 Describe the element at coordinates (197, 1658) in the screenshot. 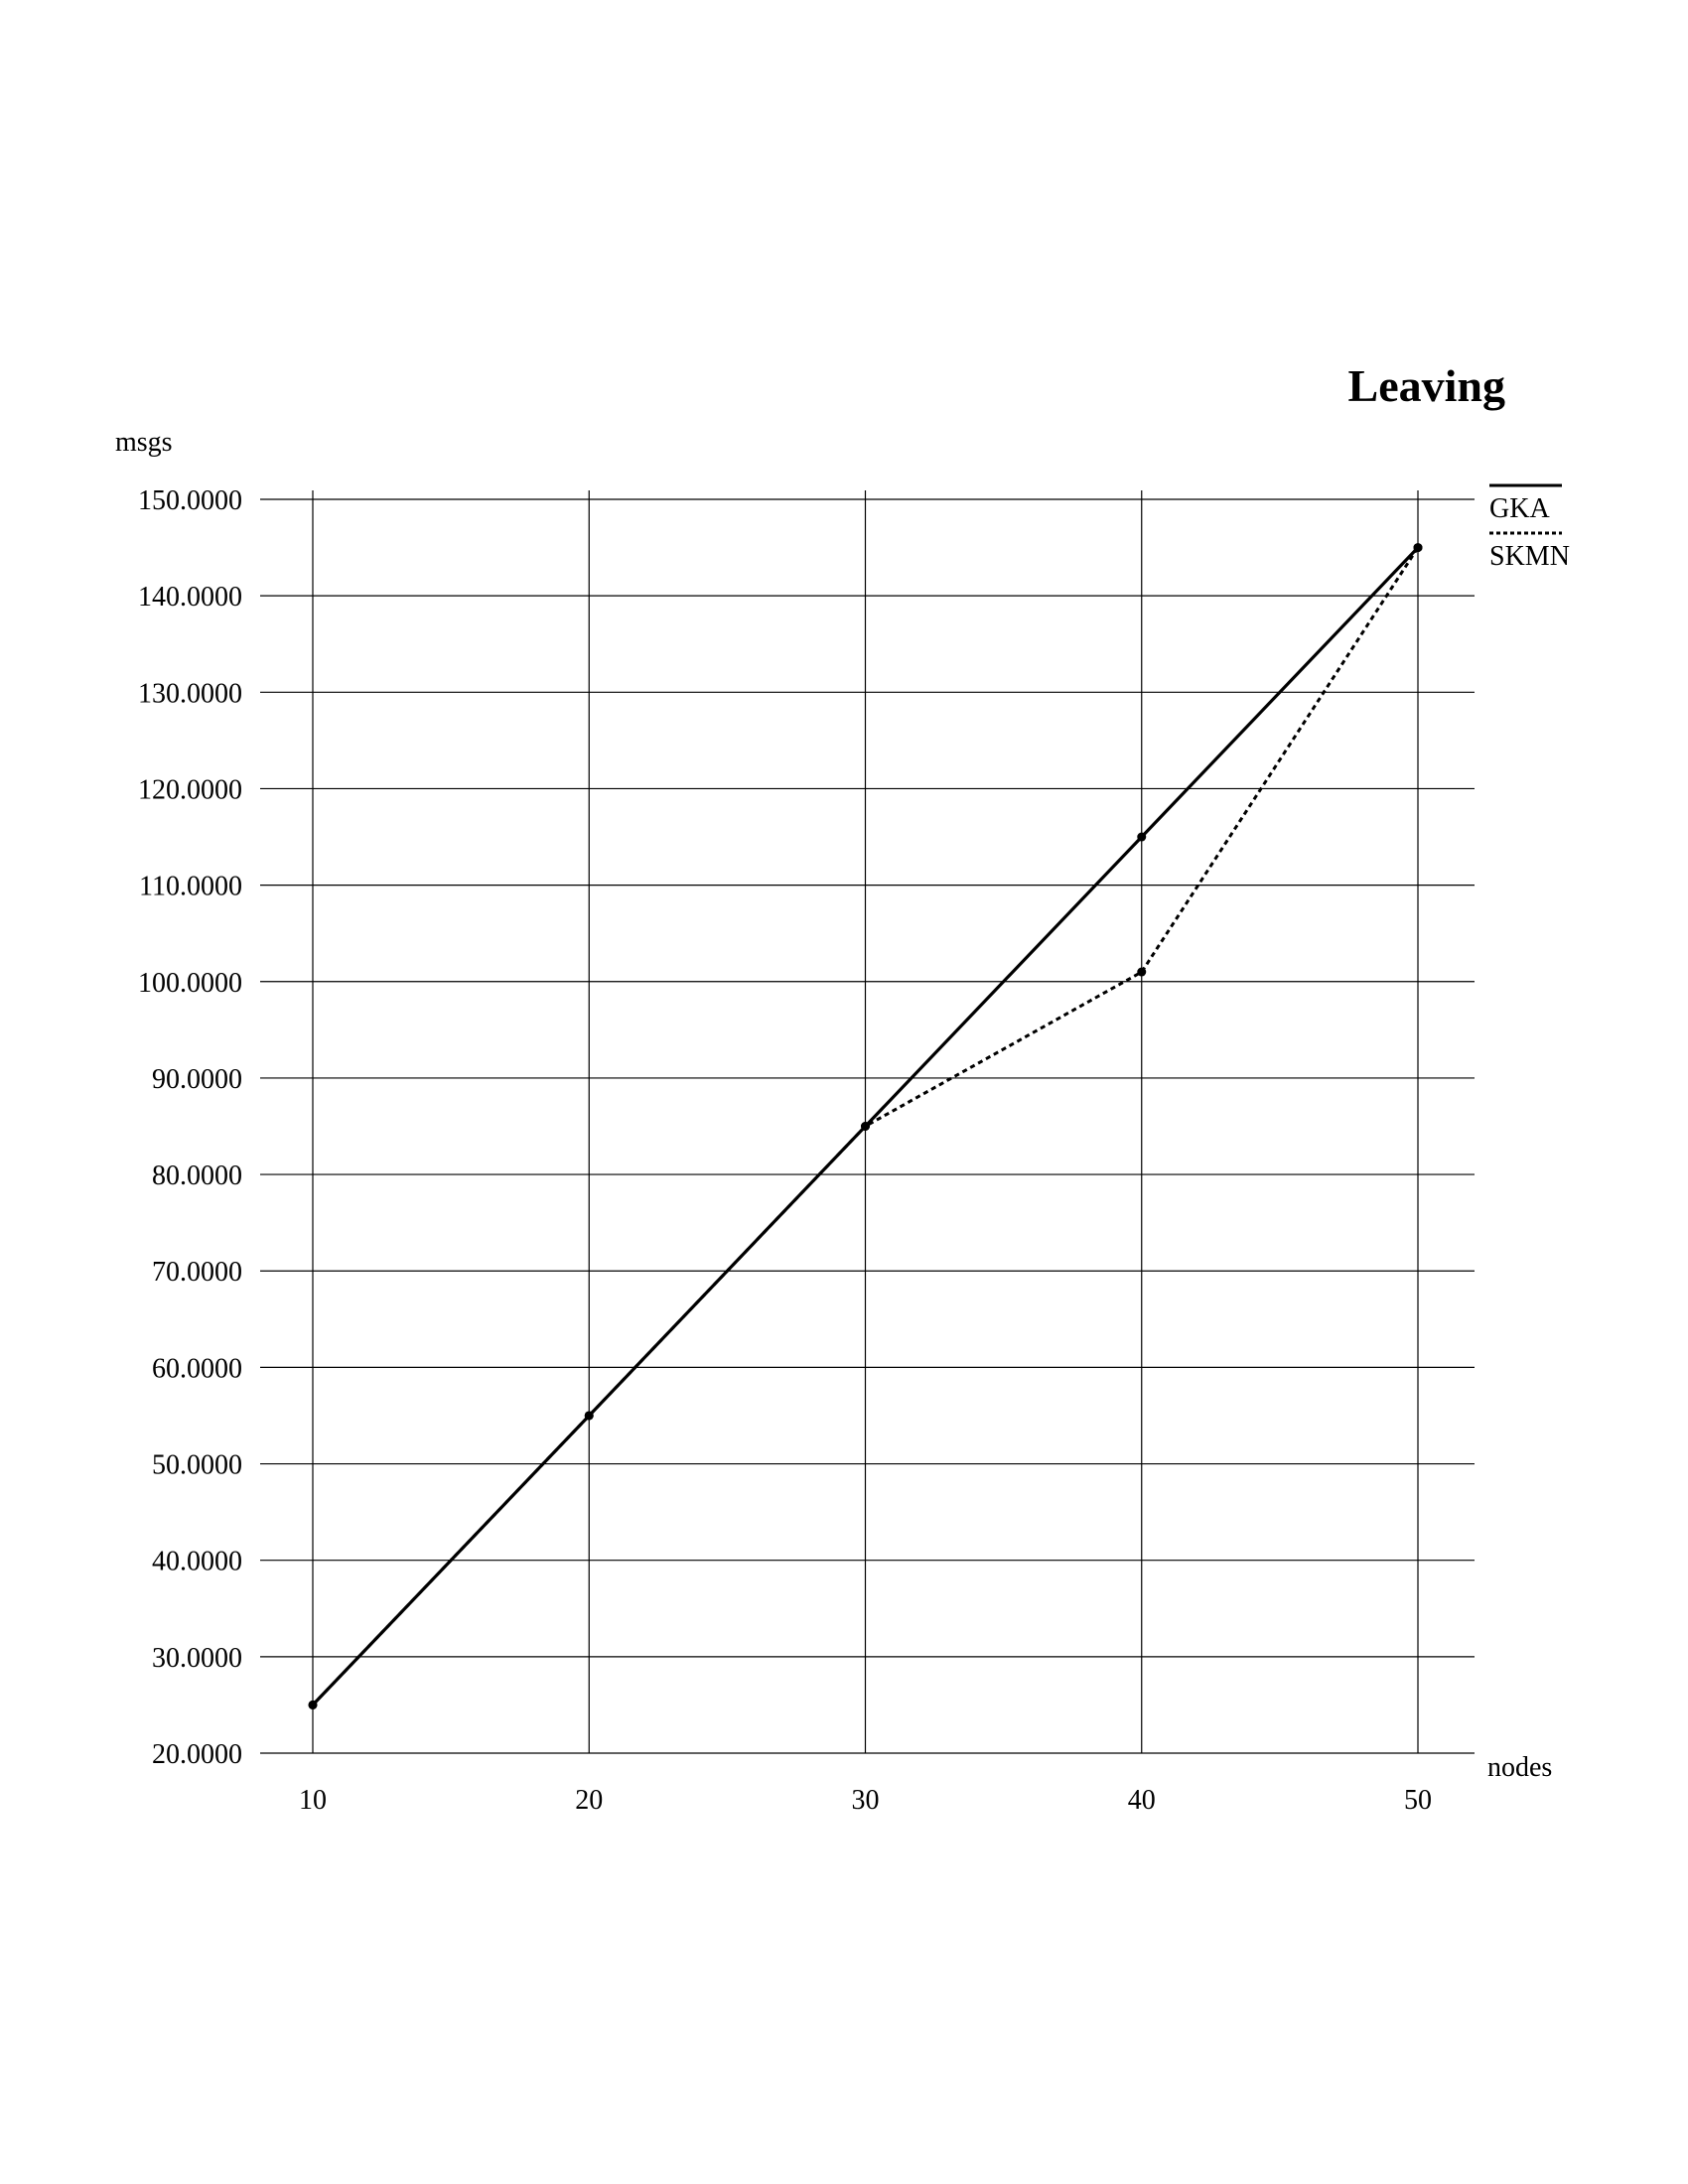

I see `y-tick-label: 30.0000` at that location.